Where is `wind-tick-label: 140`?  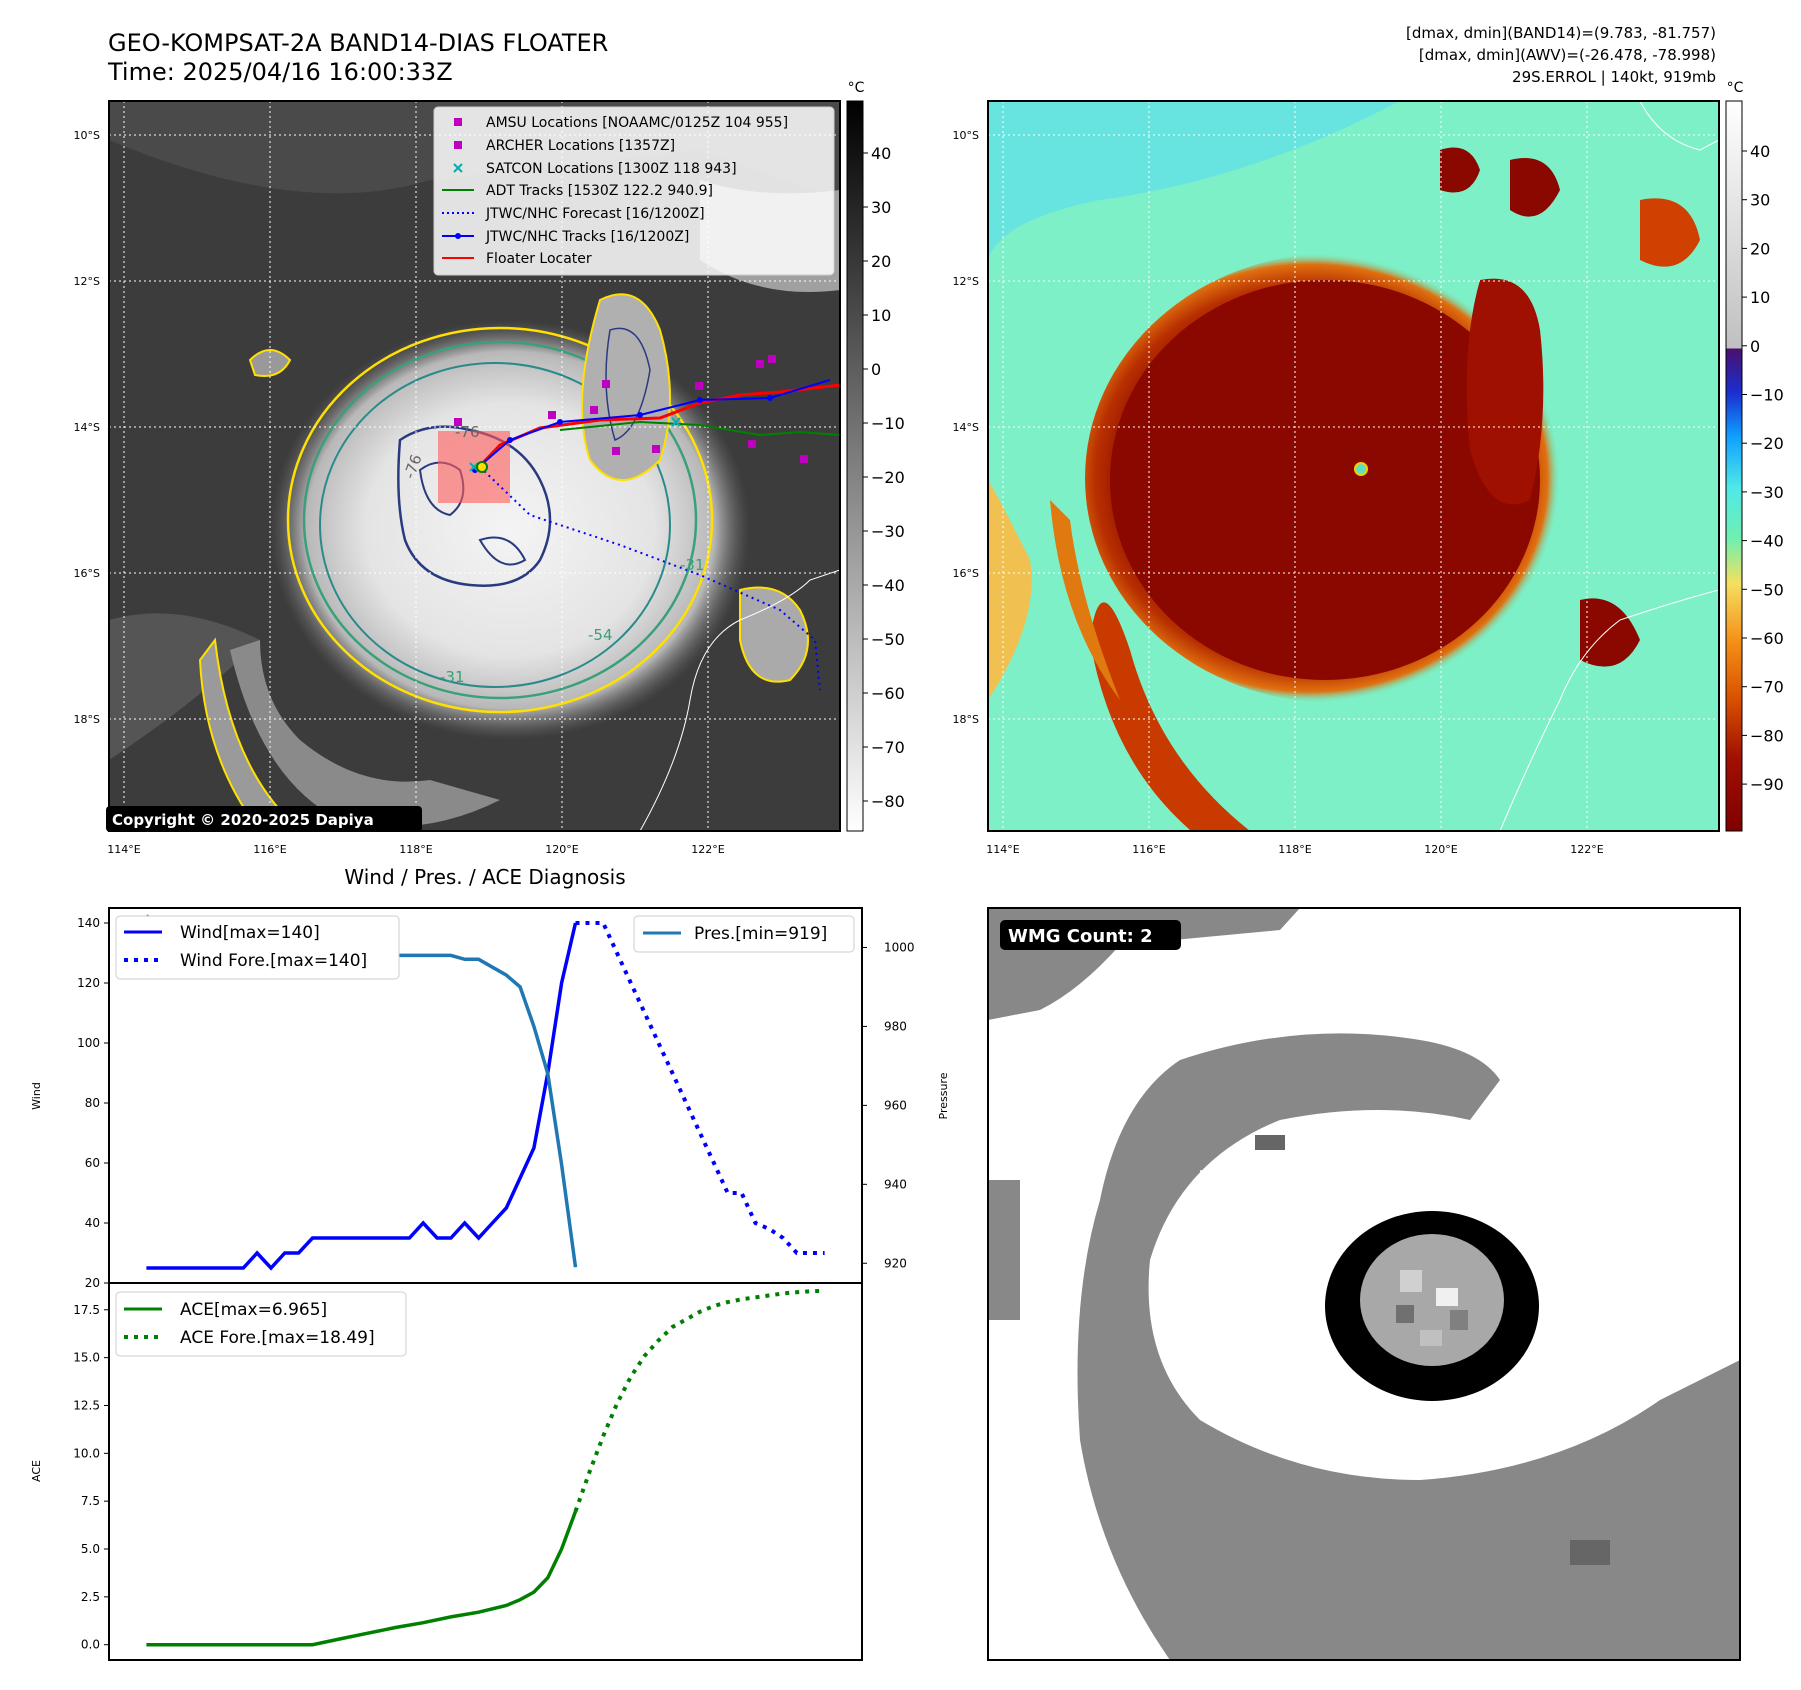 wind-tick-label: 140 is located at coordinates (88, 923).